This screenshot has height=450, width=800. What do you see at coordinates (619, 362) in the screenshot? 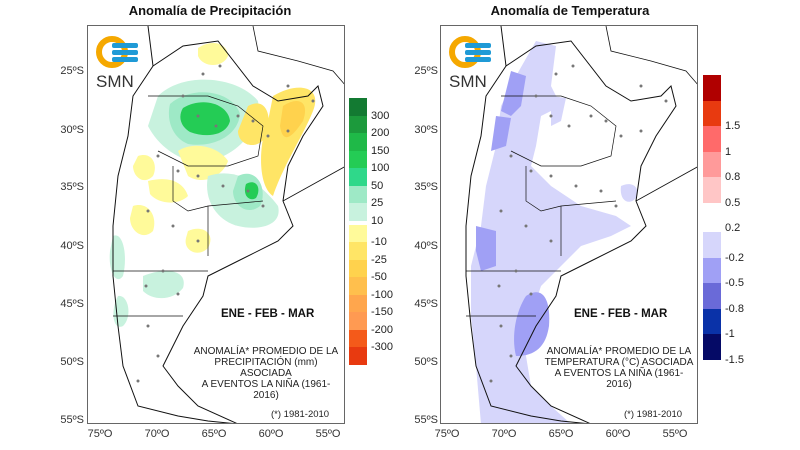
I see `description-line: TEMPERATURA (°C) ASOCIADA` at bounding box center [619, 362].